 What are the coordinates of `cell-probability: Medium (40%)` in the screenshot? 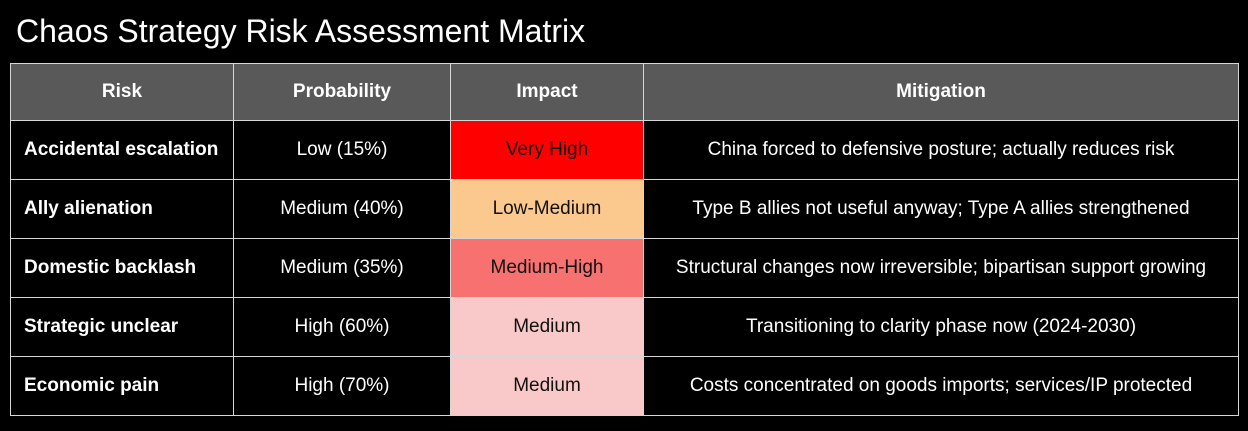 It's located at (342, 208).